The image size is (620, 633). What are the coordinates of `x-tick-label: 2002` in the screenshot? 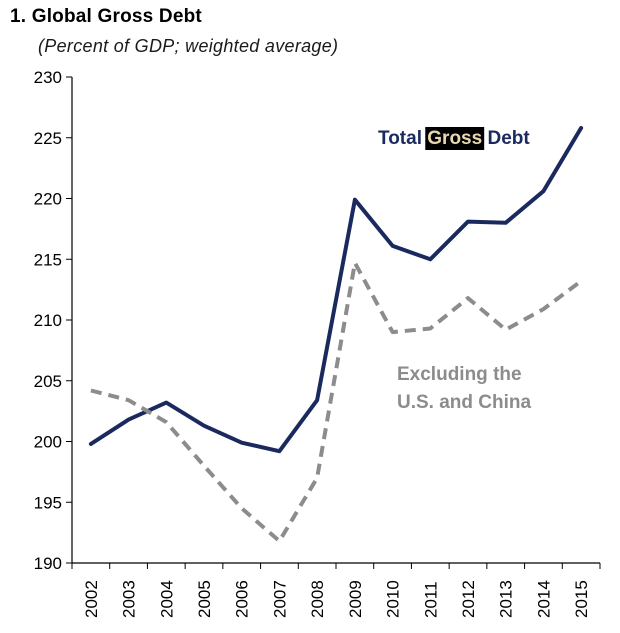 It's located at (91, 599).